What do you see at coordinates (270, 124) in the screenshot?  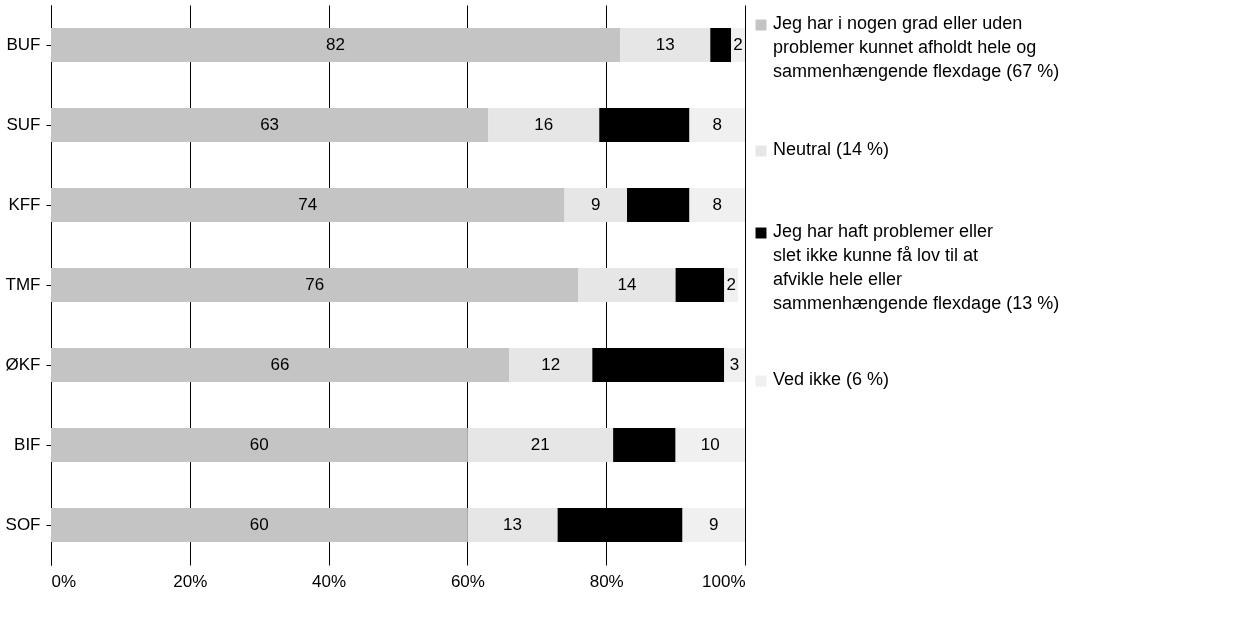 I see `data-label: 63` at bounding box center [270, 124].